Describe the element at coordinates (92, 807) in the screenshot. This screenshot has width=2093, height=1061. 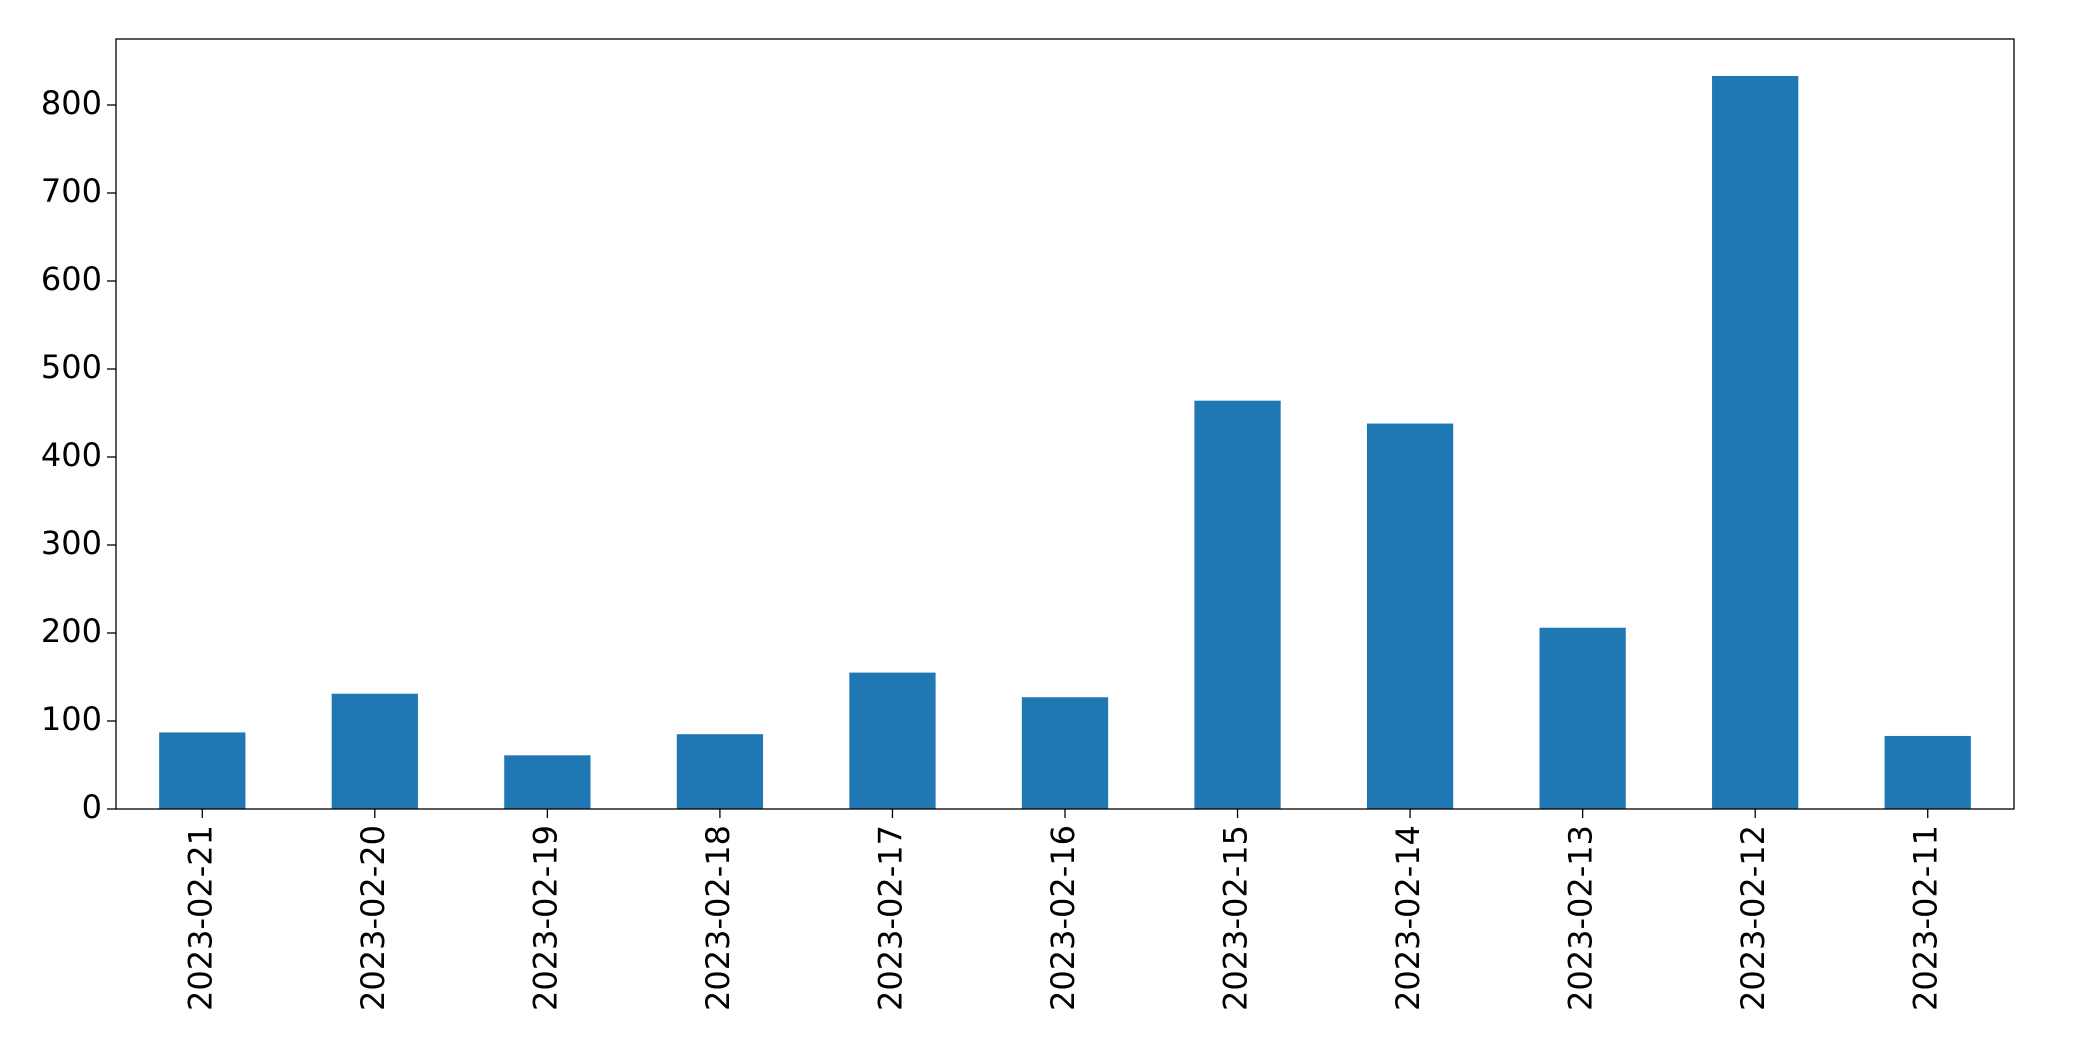
I see `y-tick-label: 0` at that location.